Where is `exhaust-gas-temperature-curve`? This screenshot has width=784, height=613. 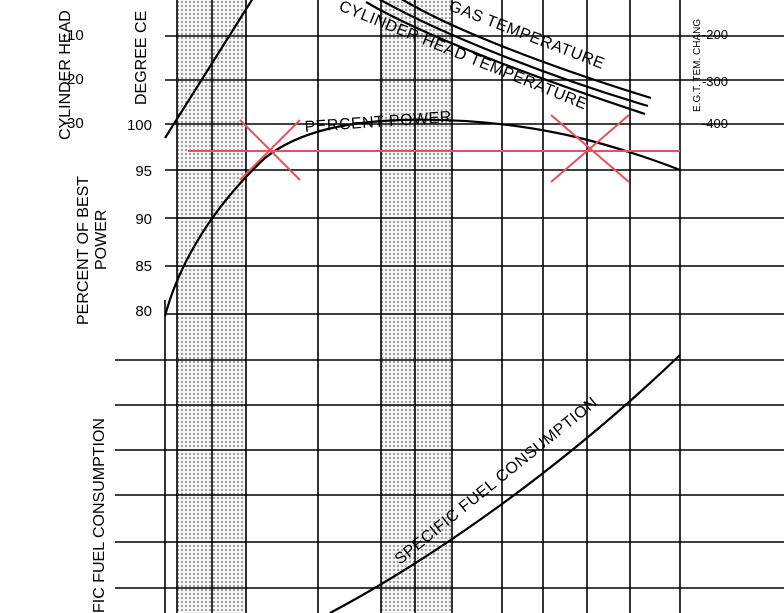
exhaust-gas-temperature-curve is located at coordinates (526, 50).